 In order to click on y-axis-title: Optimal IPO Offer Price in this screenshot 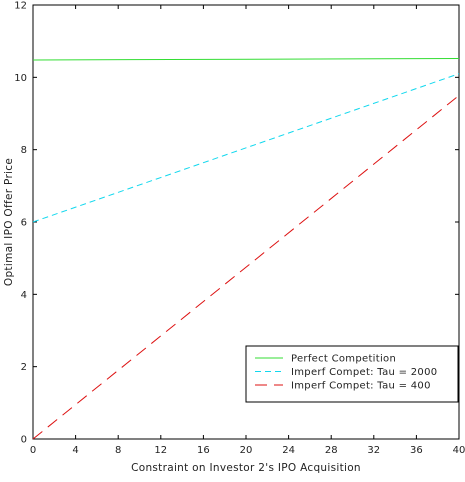, I will do `click(9, 222)`.